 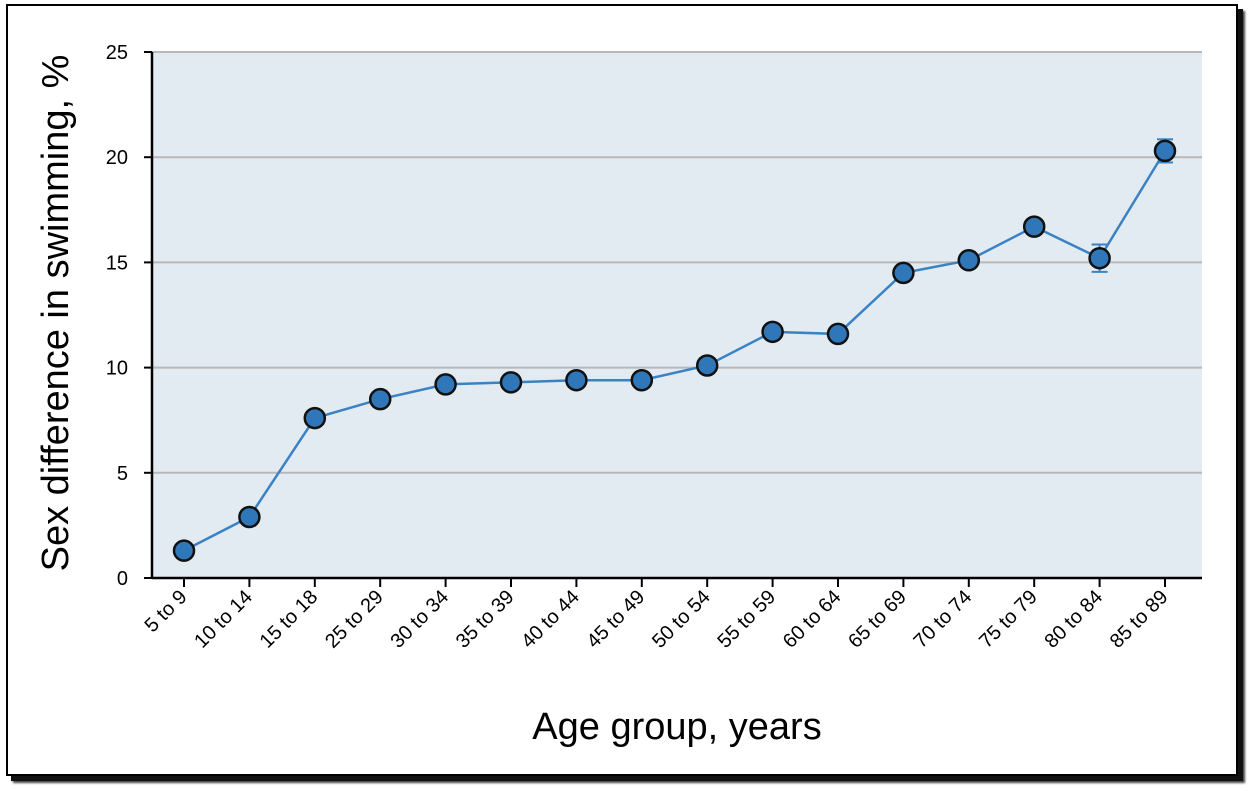 What do you see at coordinates (56, 313) in the screenshot?
I see `y-axis-title: Sex difference in swimming, %` at bounding box center [56, 313].